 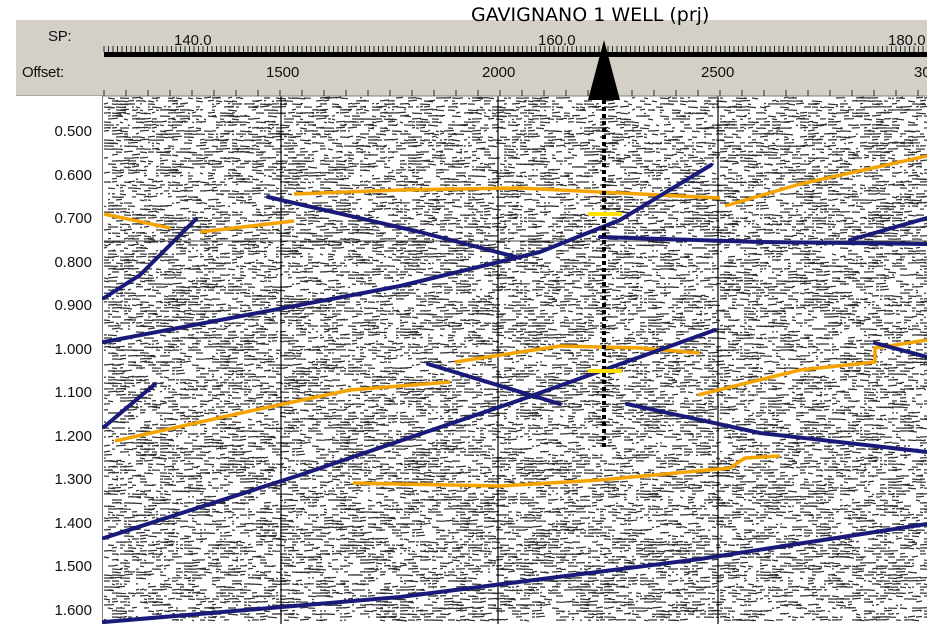 I want to click on time-tick-label: 0.600, so click(x=73, y=175).